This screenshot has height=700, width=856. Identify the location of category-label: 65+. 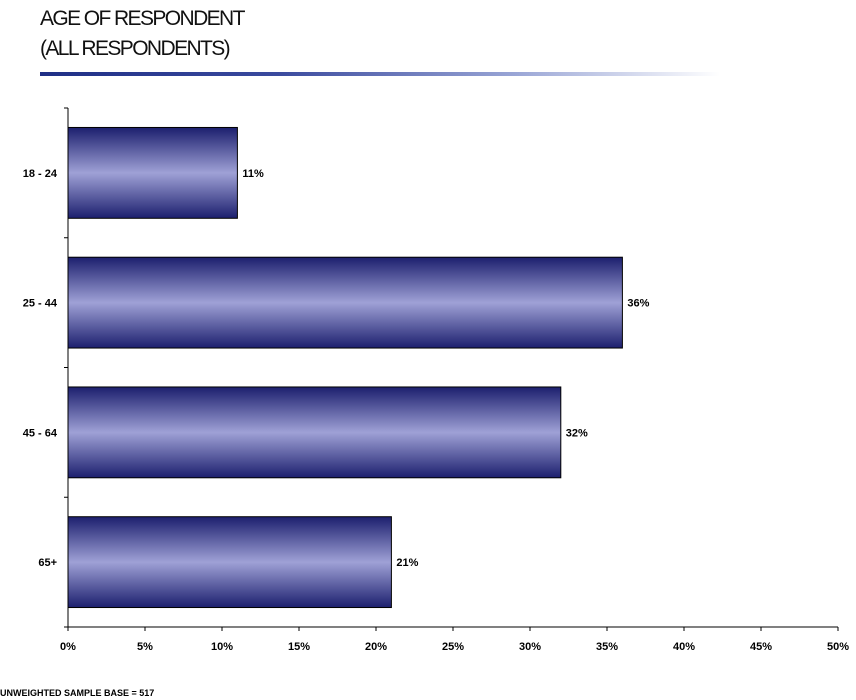
(47, 563).